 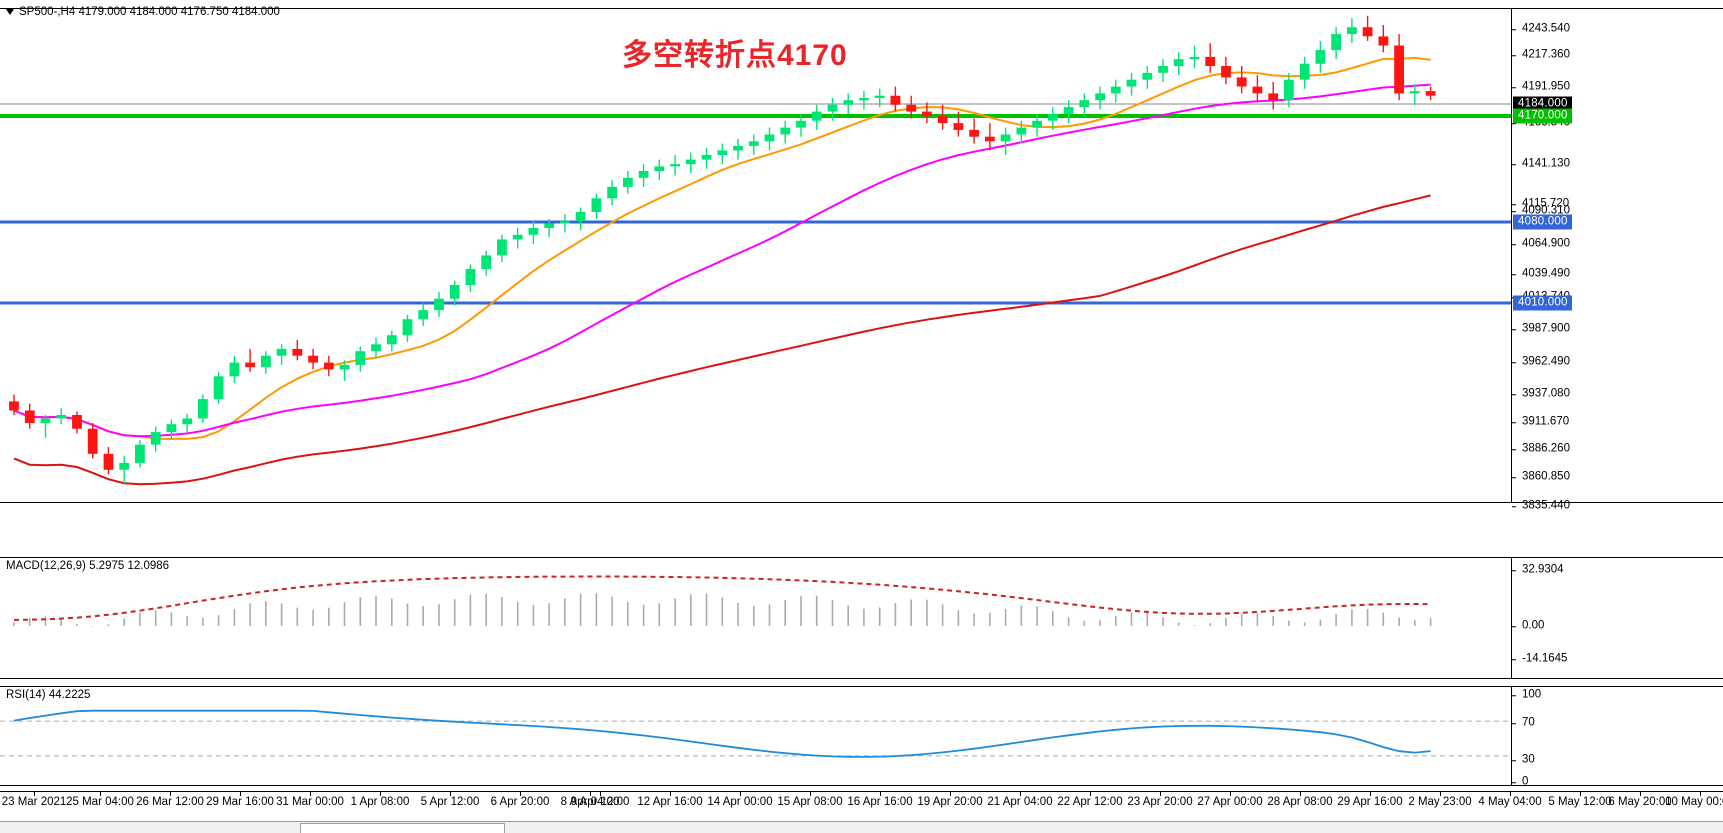 What do you see at coordinates (1541, 211) in the screenshot?
I see `price-tick: 4090.310` at bounding box center [1541, 211].